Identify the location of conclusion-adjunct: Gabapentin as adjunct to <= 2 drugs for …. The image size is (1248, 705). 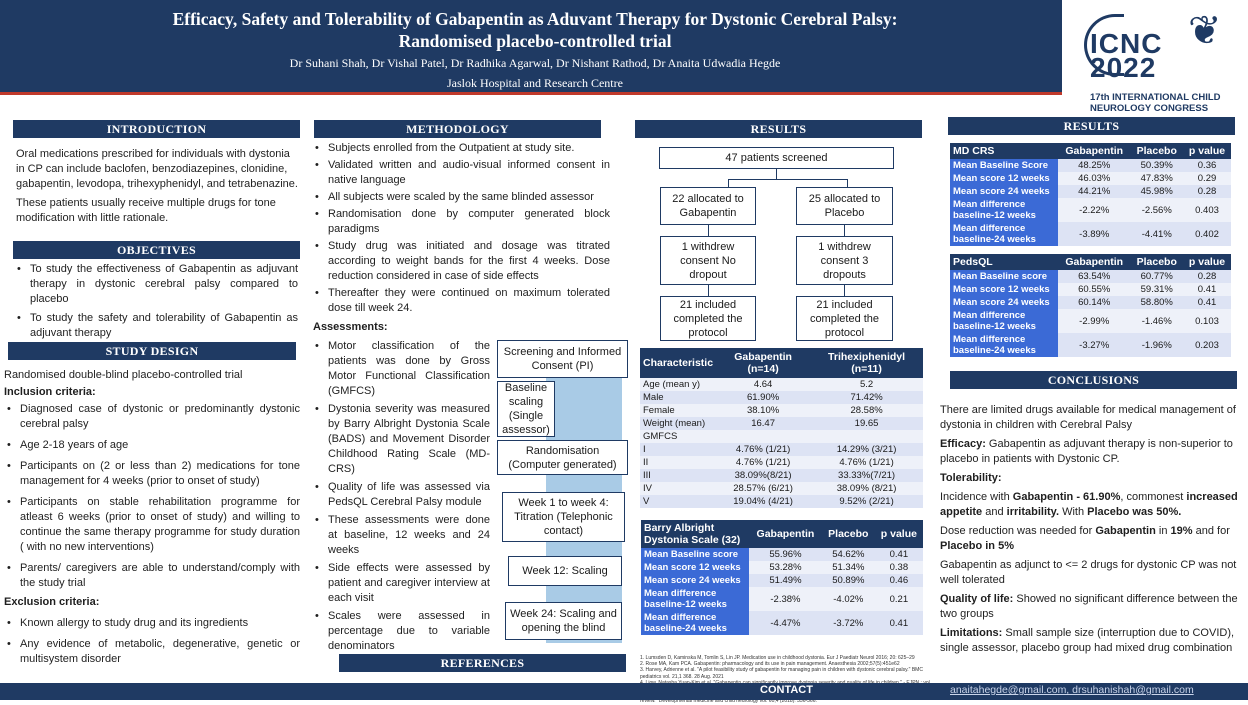
(1088, 572).